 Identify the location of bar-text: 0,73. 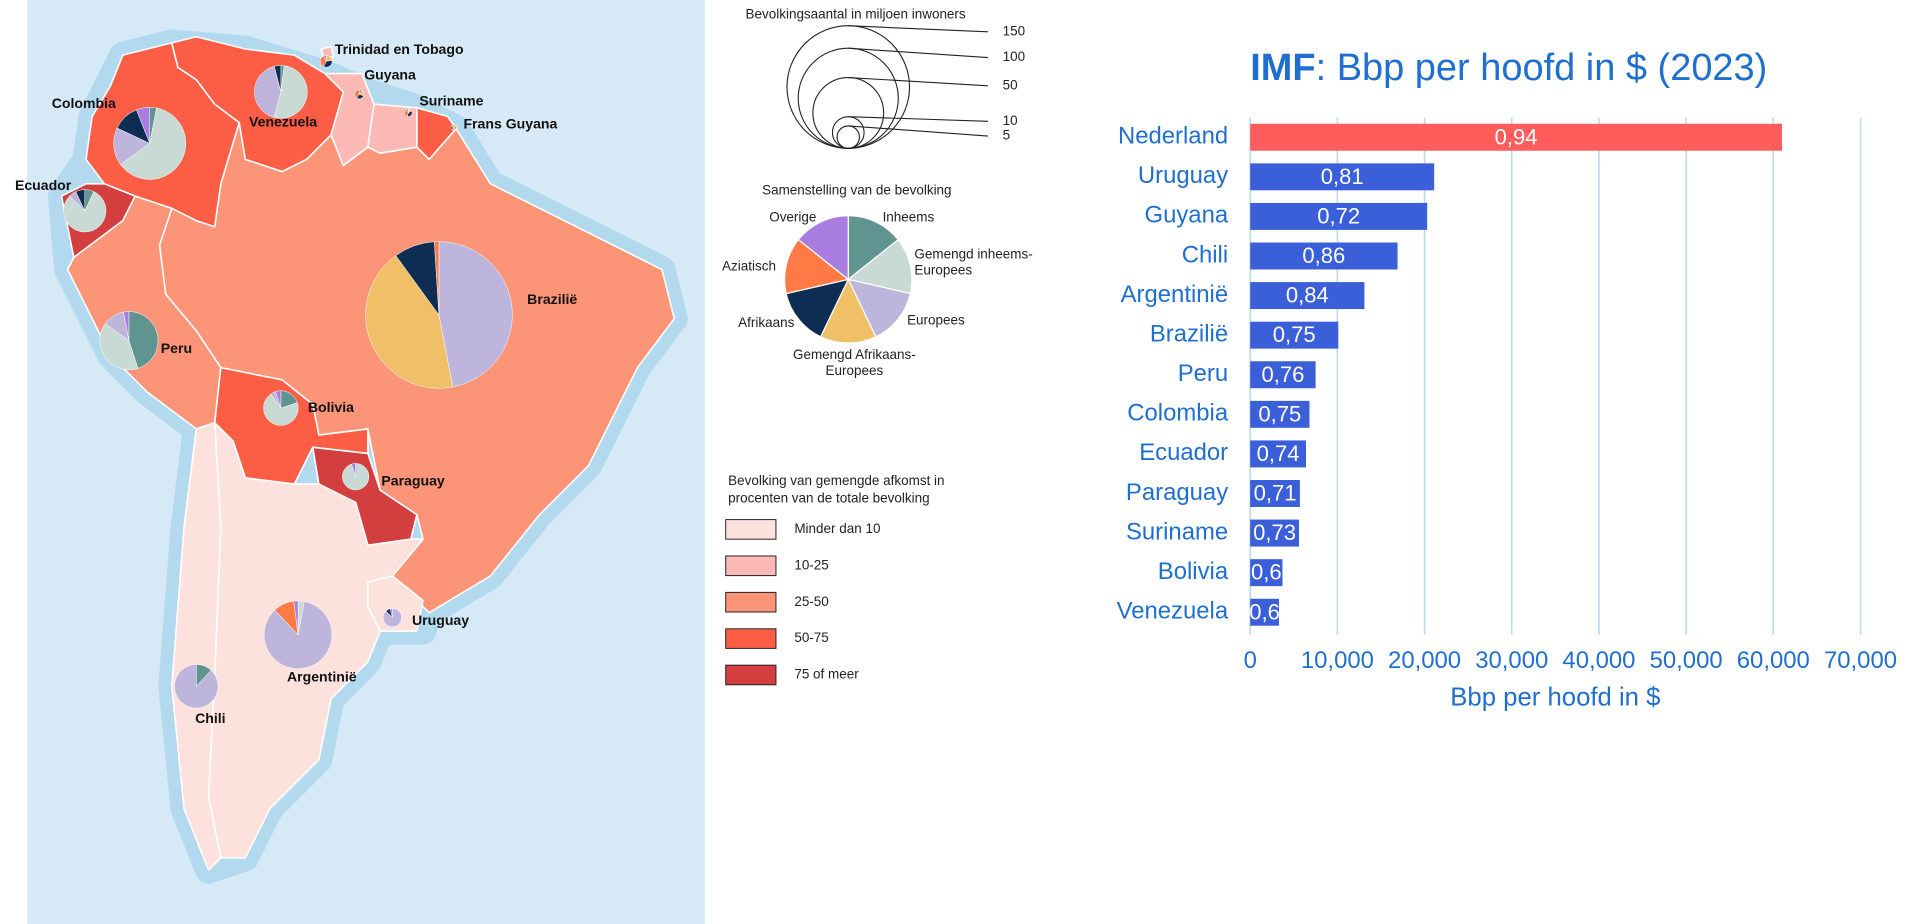
(1274, 532).